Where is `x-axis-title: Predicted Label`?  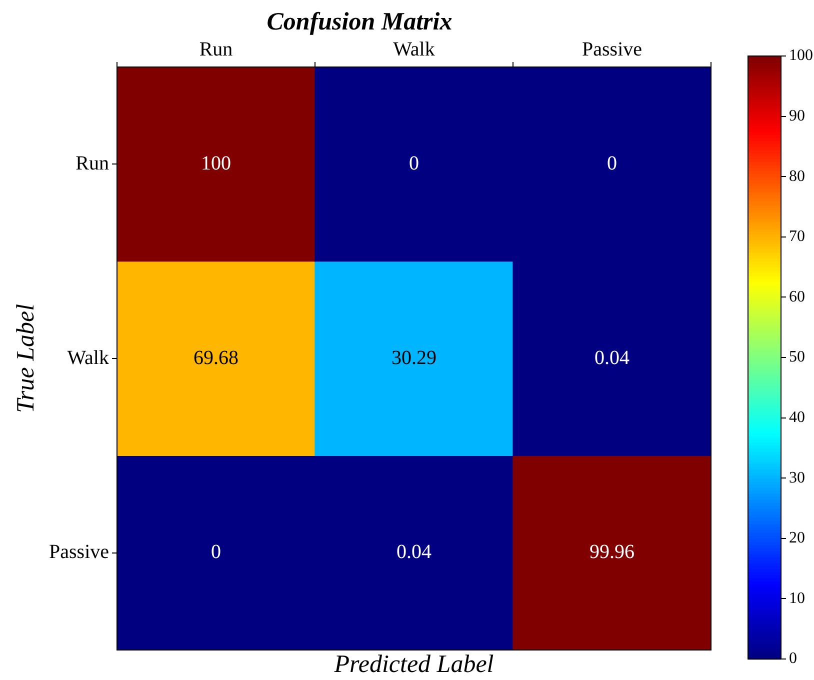 x-axis-title: Predicted Label is located at coordinates (413, 664).